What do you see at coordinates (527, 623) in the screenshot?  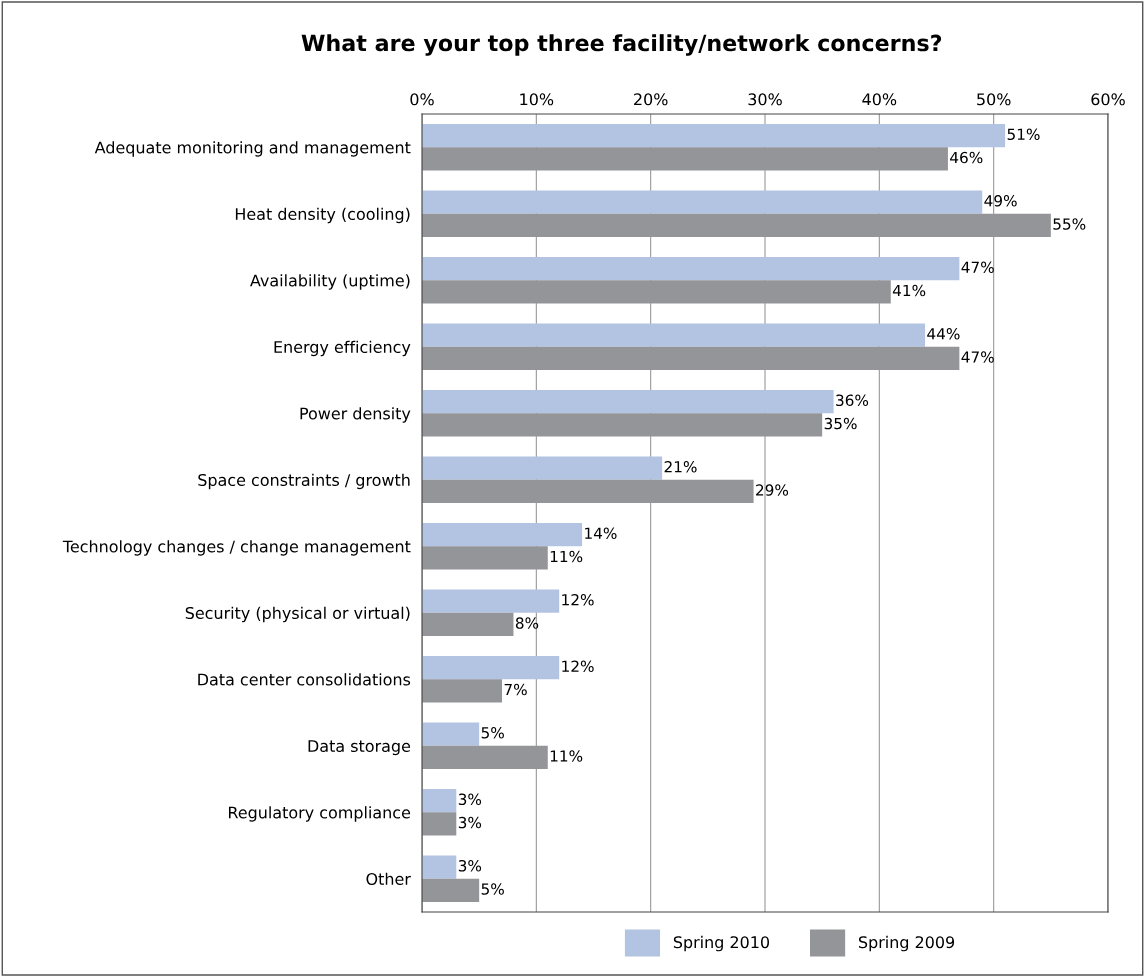 I see `data-label: 8%` at bounding box center [527, 623].